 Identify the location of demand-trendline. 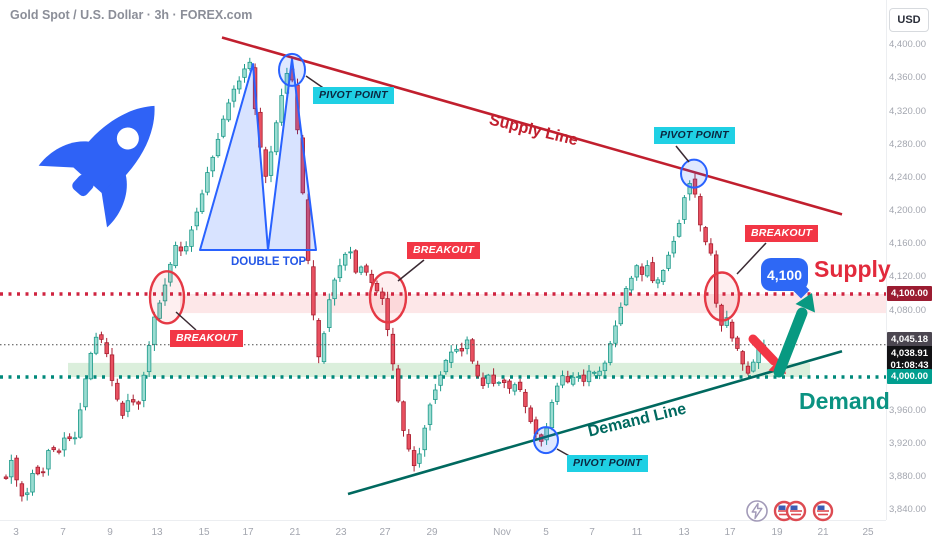
(595, 423).